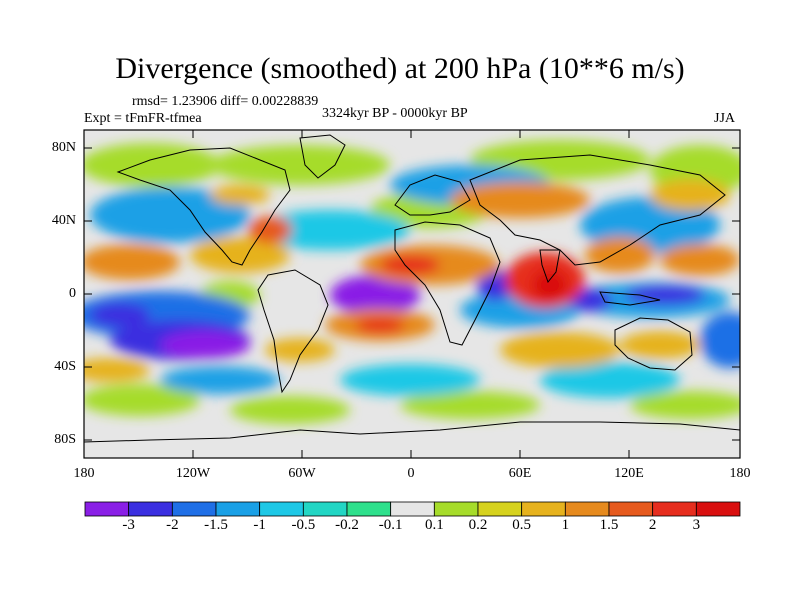 Image resolution: width=800 pixels, height=600 pixels. What do you see at coordinates (143, 118) in the screenshot?
I see `experiment-label: Expt = tFmFR-tfmea` at bounding box center [143, 118].